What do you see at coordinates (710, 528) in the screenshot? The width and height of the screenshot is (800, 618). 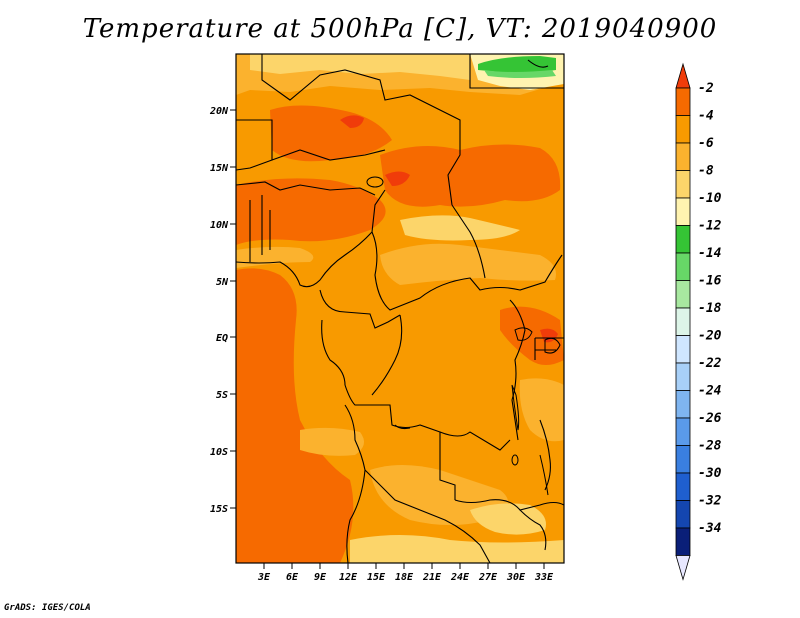 I see `colorbar-label: -34` at bounding box center [710, 528].